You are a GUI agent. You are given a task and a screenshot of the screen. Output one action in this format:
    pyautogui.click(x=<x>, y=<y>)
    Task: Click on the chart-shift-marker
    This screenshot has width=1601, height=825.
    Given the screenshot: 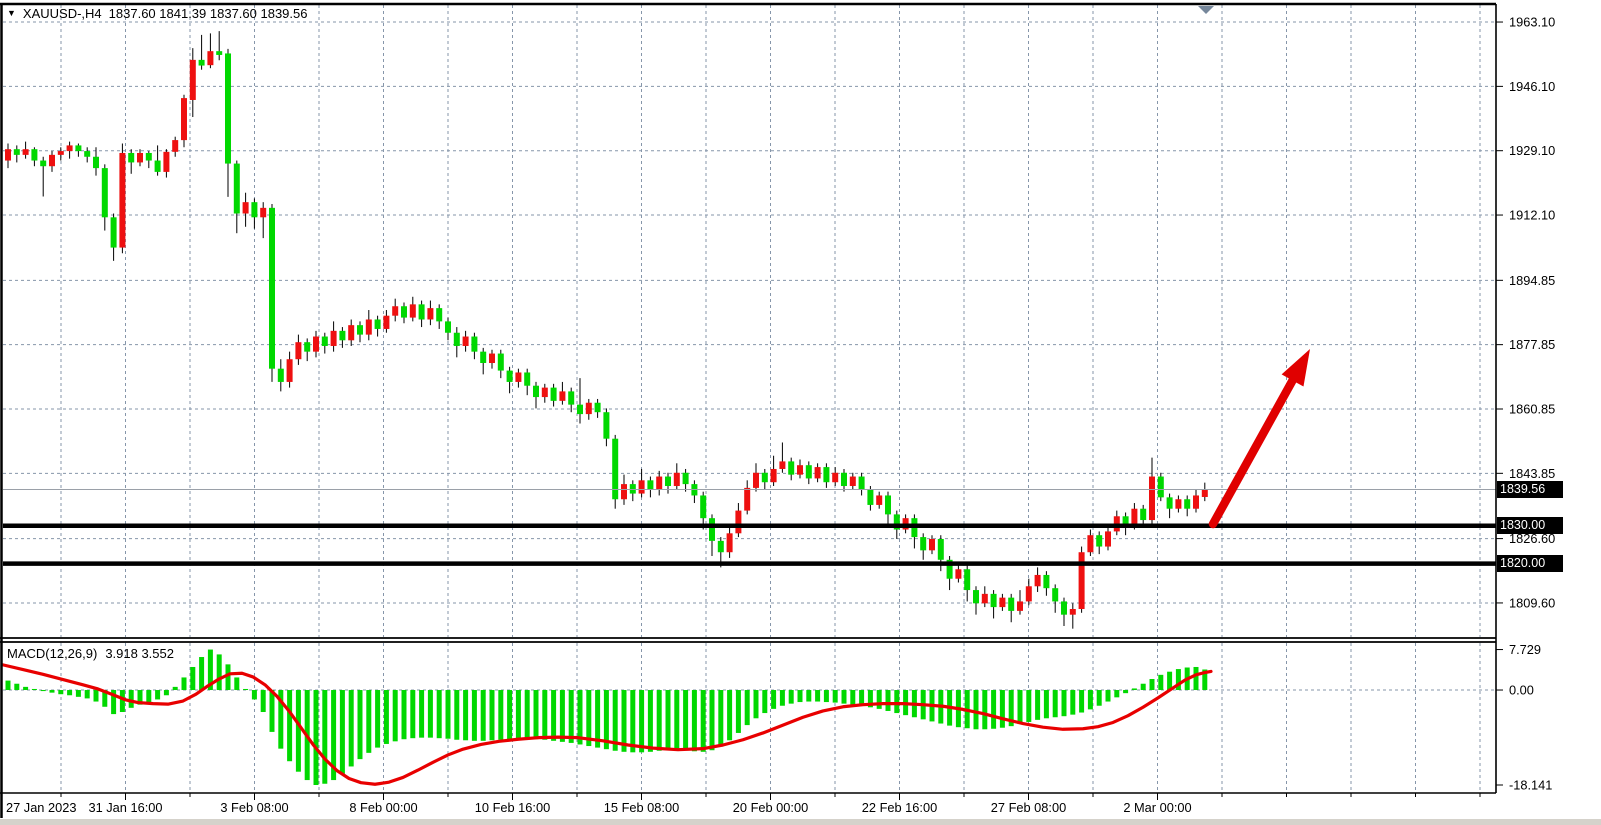 What is the action you would take?
    pyautogui.click(x=1206, y=10)
    